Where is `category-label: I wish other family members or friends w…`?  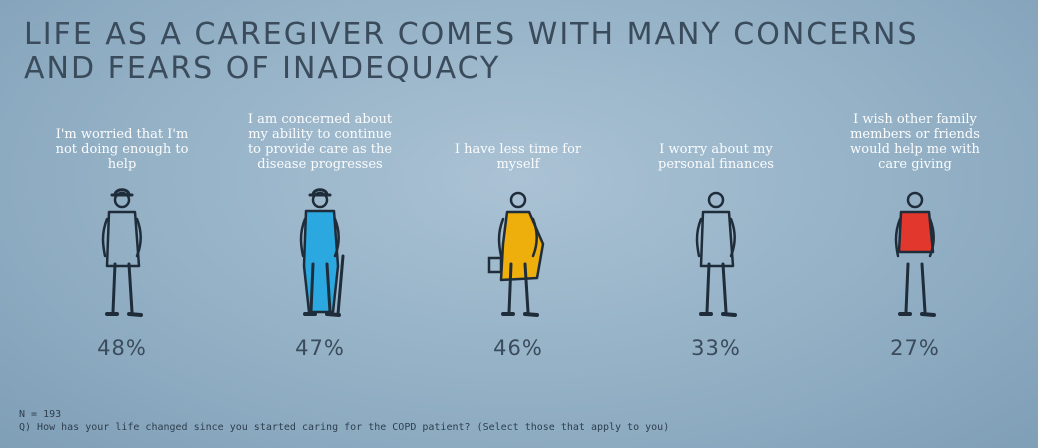
category-label: I wish other family members or friends w… is located at coordinates (915, 142).